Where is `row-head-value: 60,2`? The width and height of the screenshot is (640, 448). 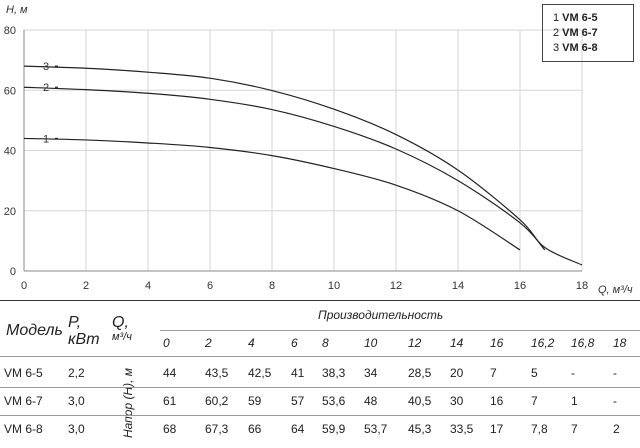 row-head-value: 60,2 is located at coordinates (217, 401).